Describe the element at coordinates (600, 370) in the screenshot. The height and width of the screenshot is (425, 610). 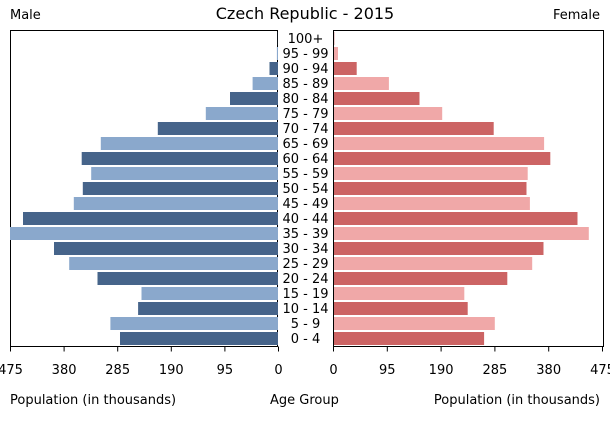
I see `female-axis-tick-label: 475` at that location.